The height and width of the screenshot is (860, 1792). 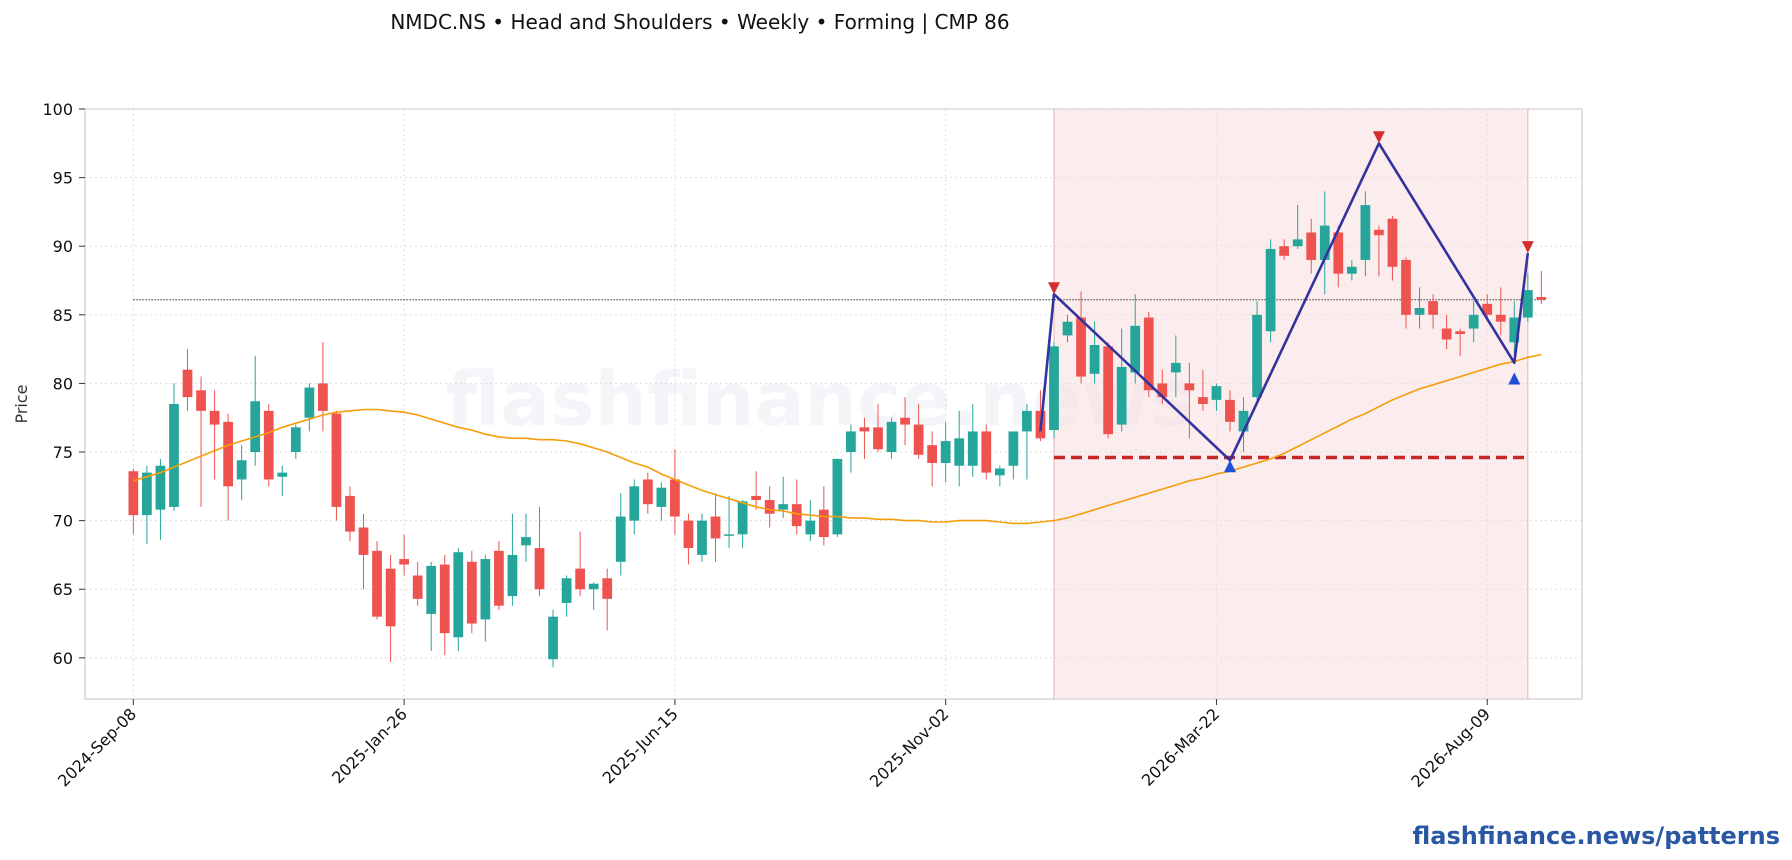 I want to click on y-tick-label: 65, so click(x=63, y=589).